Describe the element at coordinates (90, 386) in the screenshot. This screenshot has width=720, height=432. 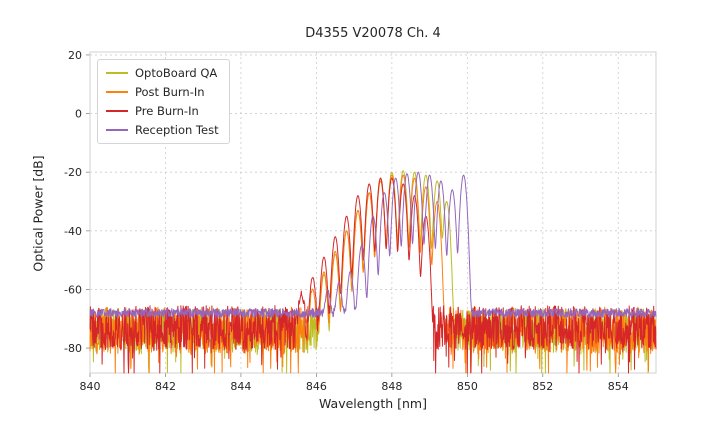
I see `x-tick-label: 840` at that location.